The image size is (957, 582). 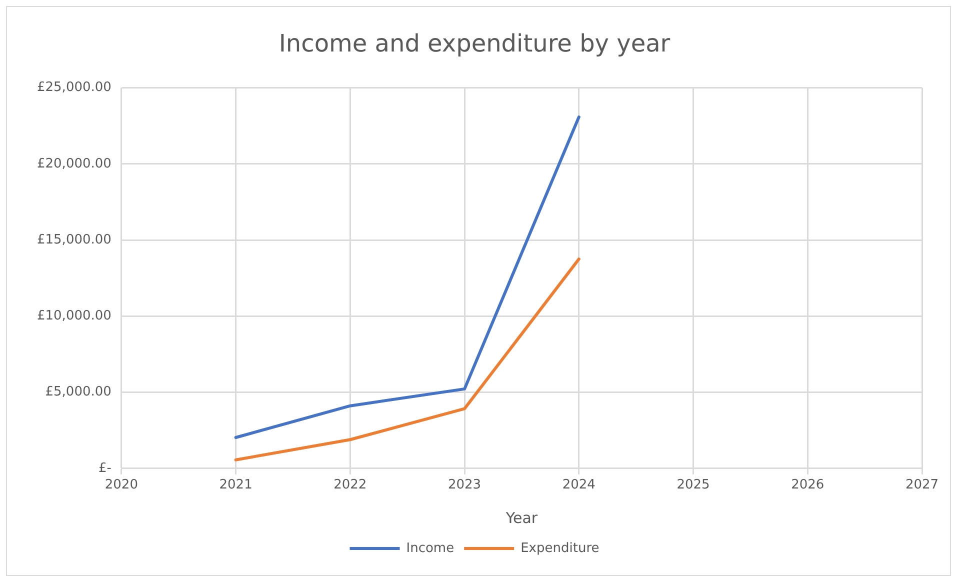 What do you see at coordinates (74, 164) in the screenshot?
I see `y-tick-label: £20,000.00` at bounding box center [74, 164].